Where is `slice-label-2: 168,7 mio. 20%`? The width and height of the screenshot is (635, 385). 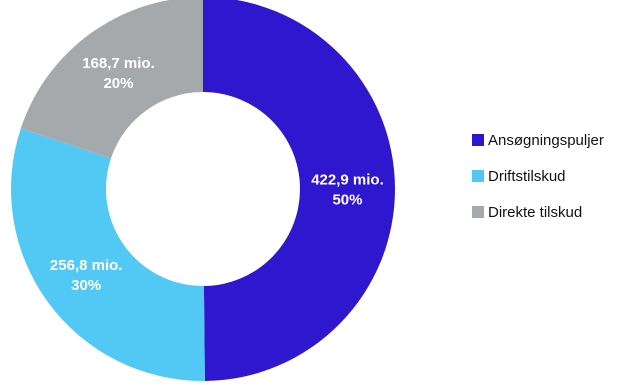
slice-label-2: 168,7 mio. 20% is located at coordinates (118, 73).